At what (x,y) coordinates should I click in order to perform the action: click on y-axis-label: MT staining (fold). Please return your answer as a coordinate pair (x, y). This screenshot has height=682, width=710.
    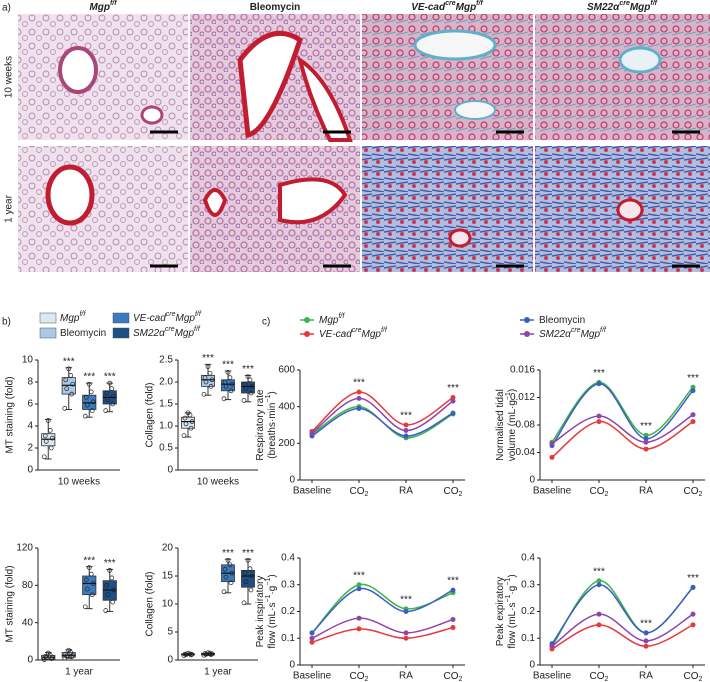
    Looking at the image, I should click on (10, 603).